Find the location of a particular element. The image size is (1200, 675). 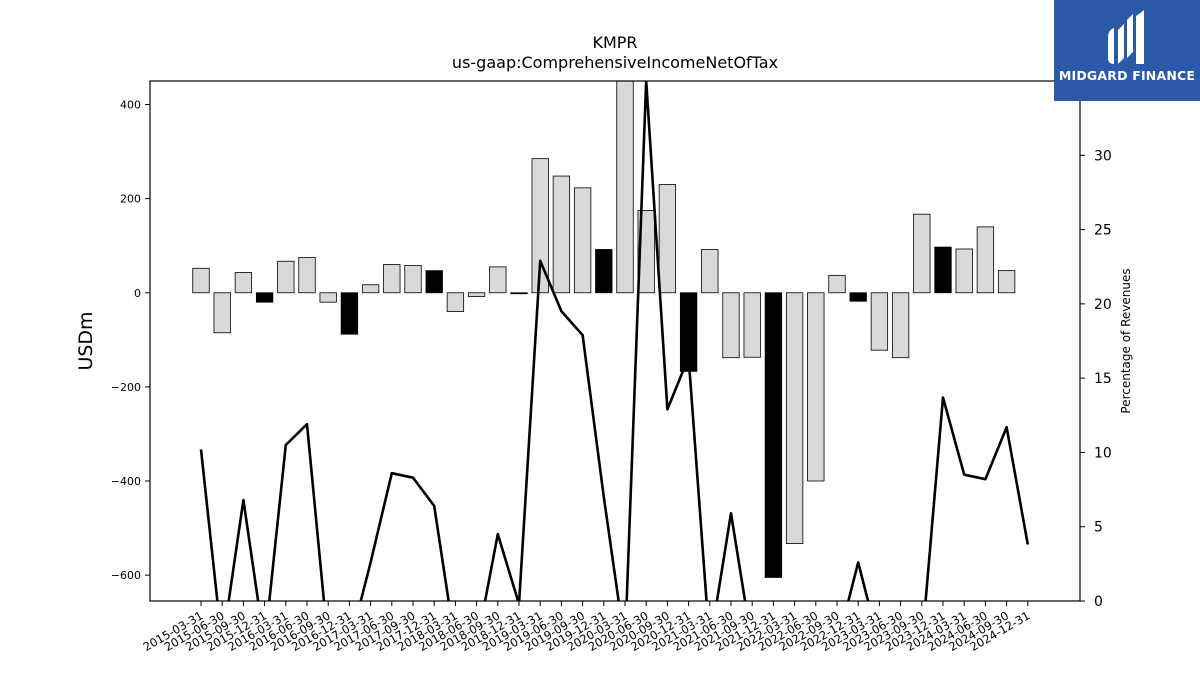

y2-axis: 0 5 10 15 20 25 30 is located at coordinates (1096, 379).